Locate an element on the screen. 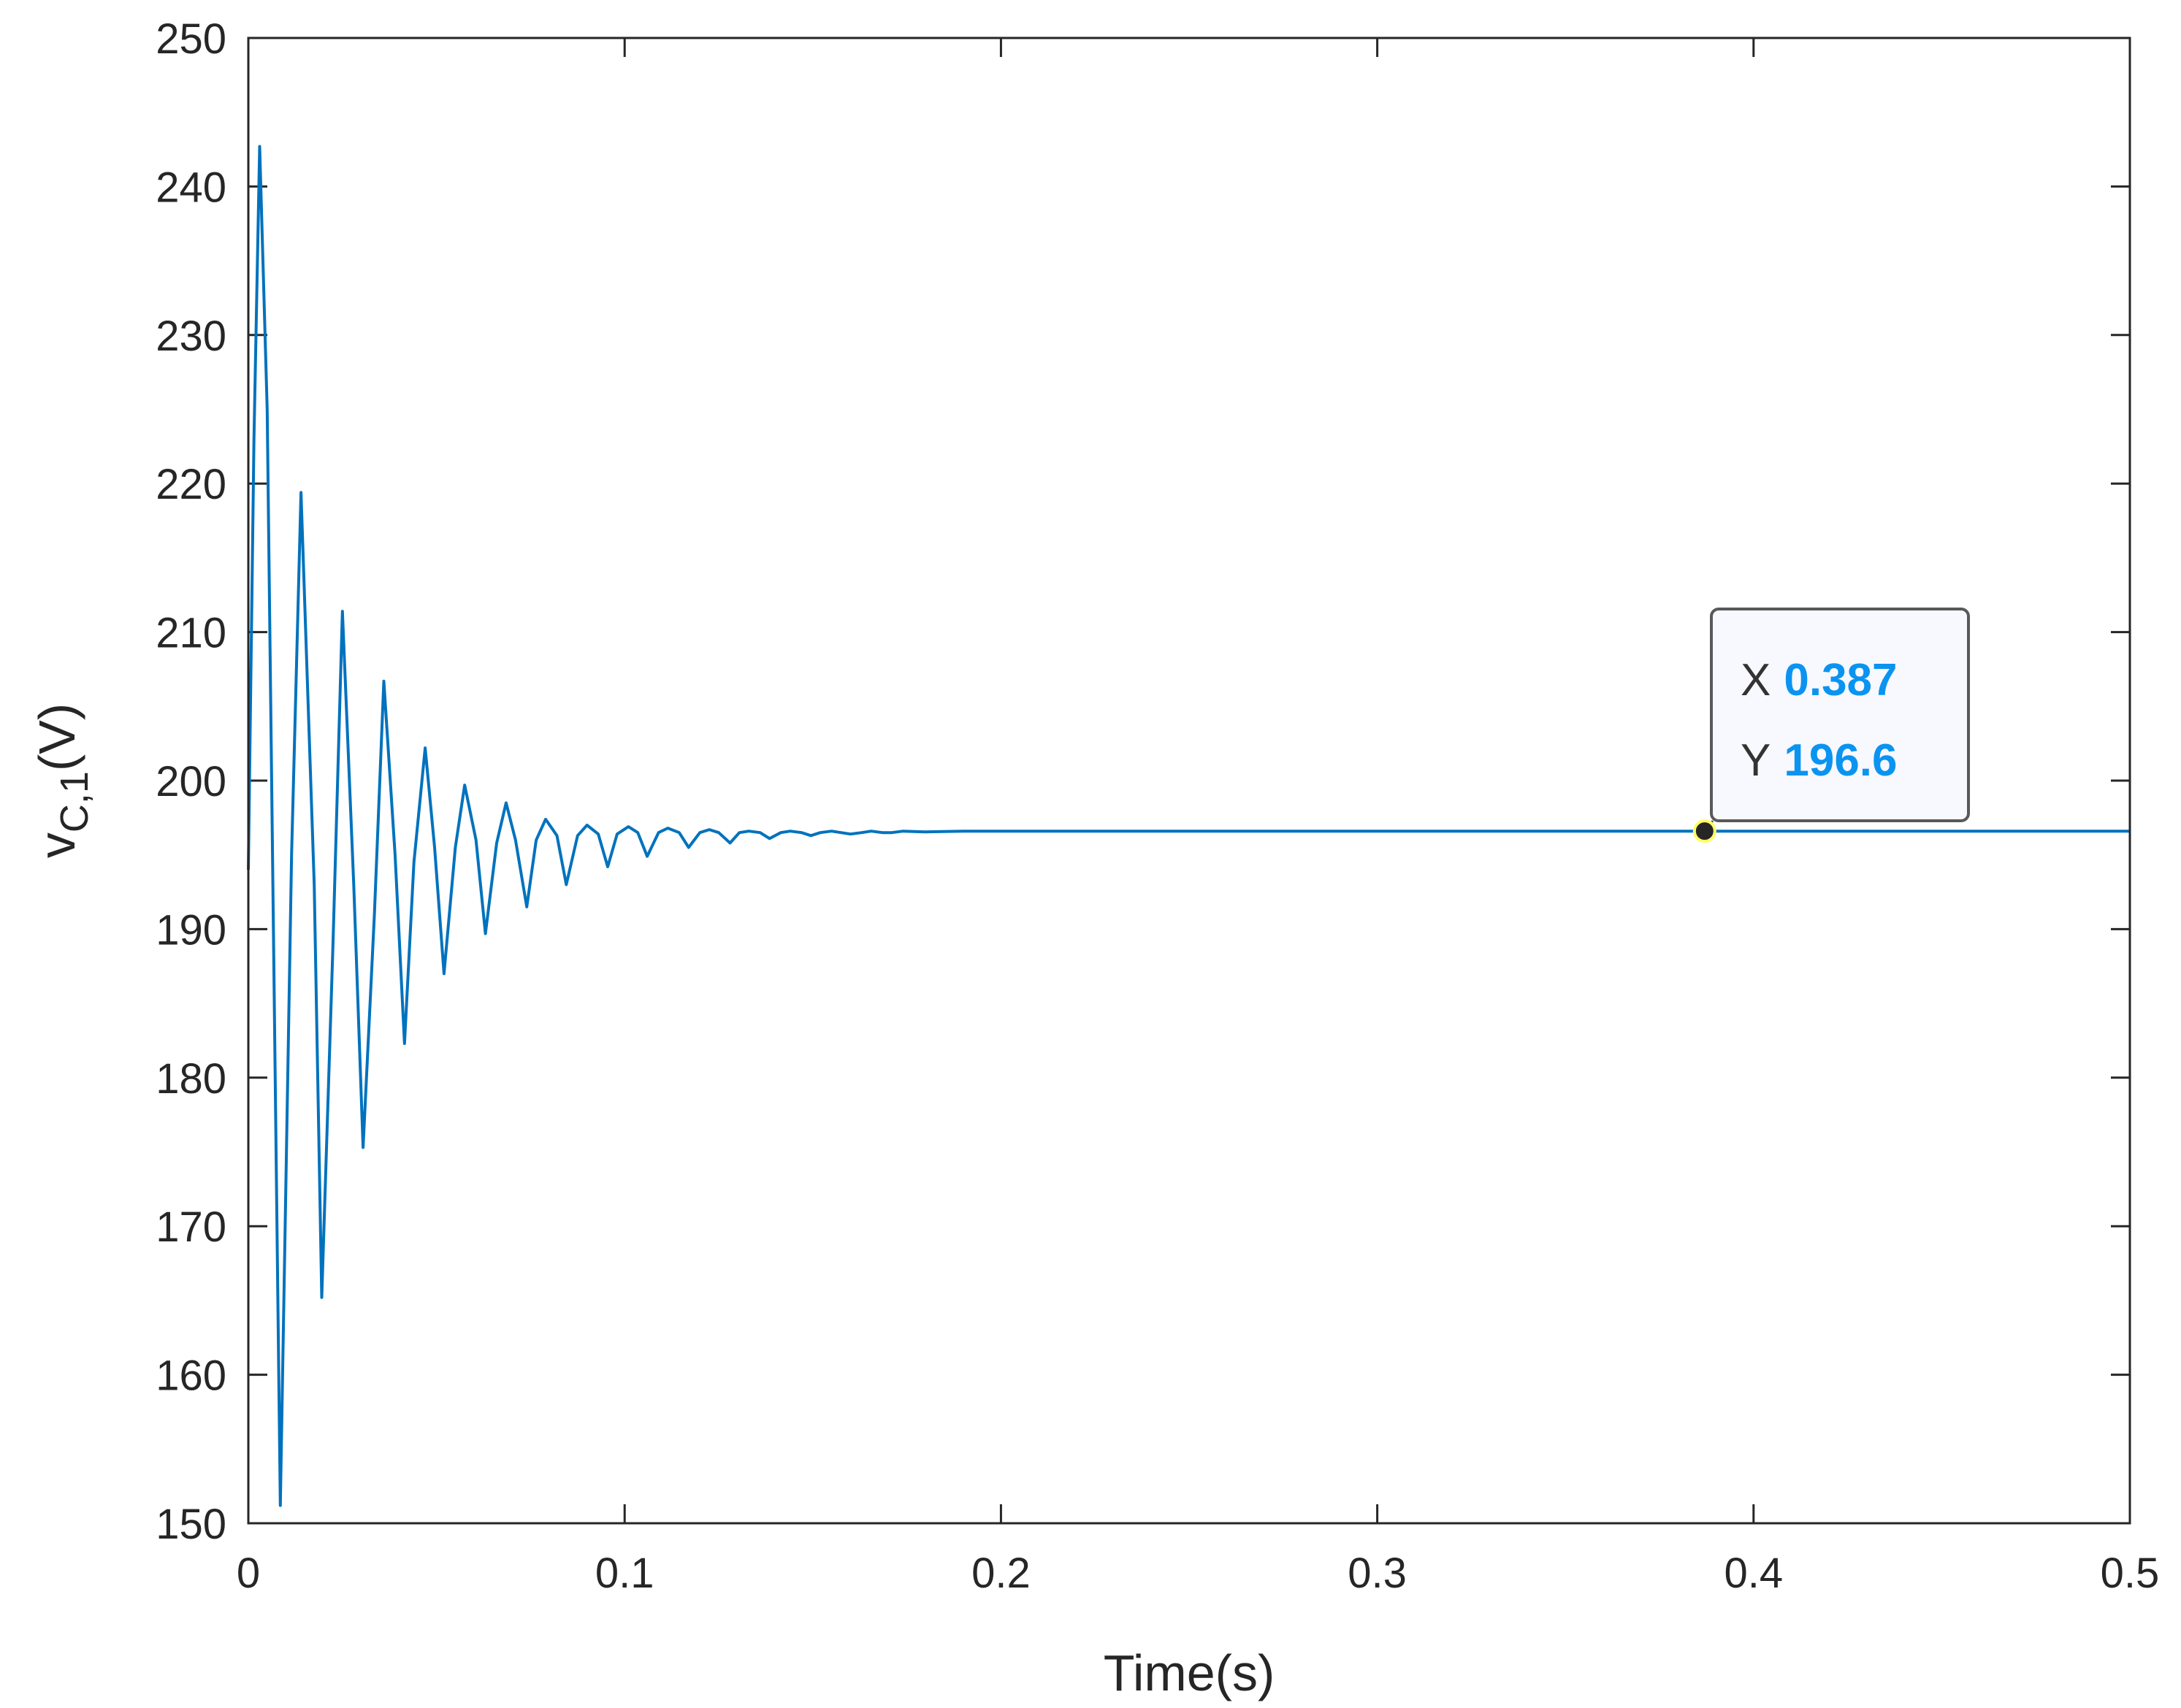  y-tick-label: 200 is located at coordinates (191, 781).